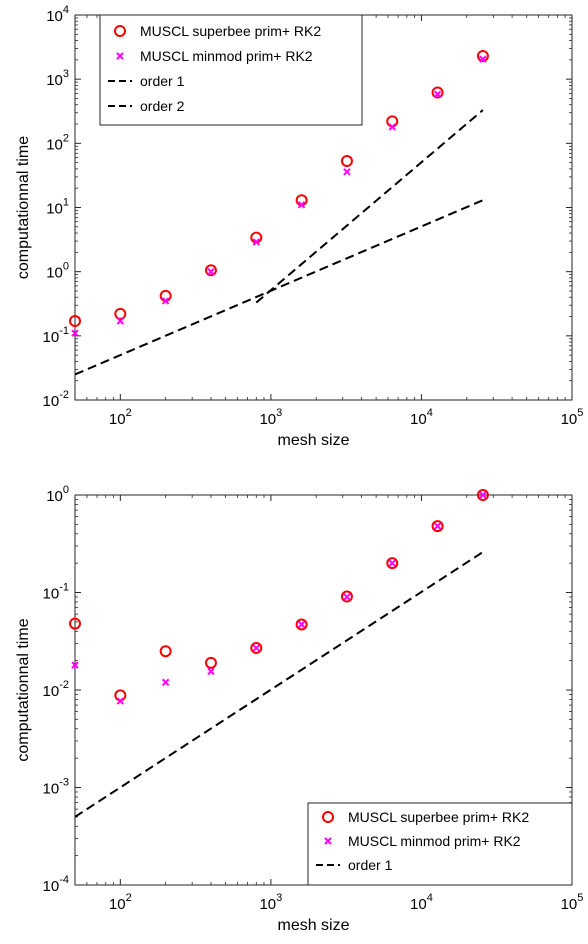  Describe the element at coordinates (66, 138) in the screenshot. I see `y-tick-exponent: 2` at that location.